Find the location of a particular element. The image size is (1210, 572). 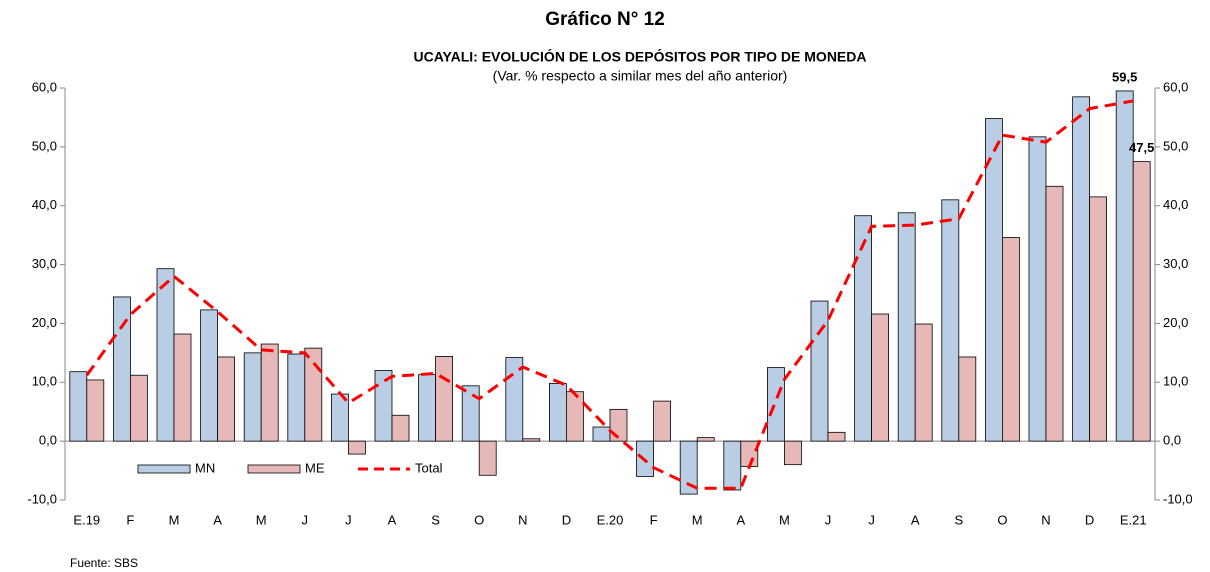

y2-tick-label: -10,0 is located at coordinates (1178, 498).